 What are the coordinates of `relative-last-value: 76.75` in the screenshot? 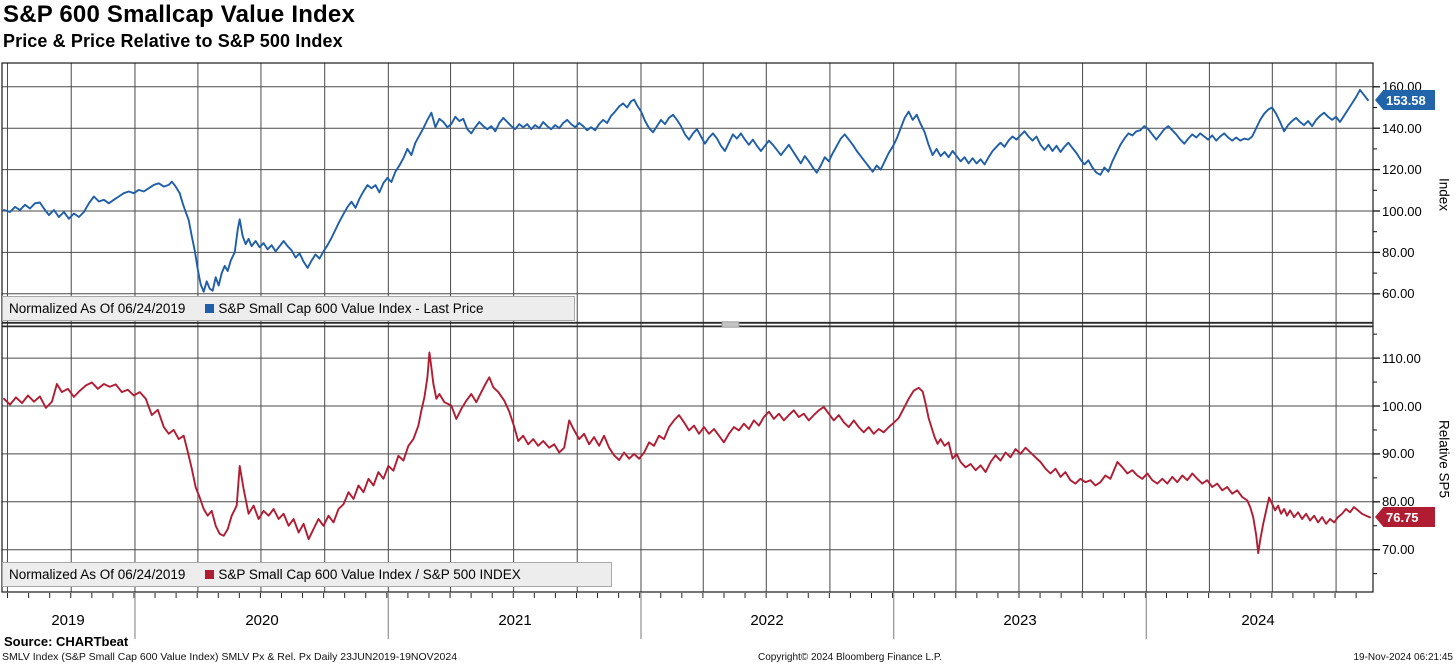 It's located at (1402, 517).